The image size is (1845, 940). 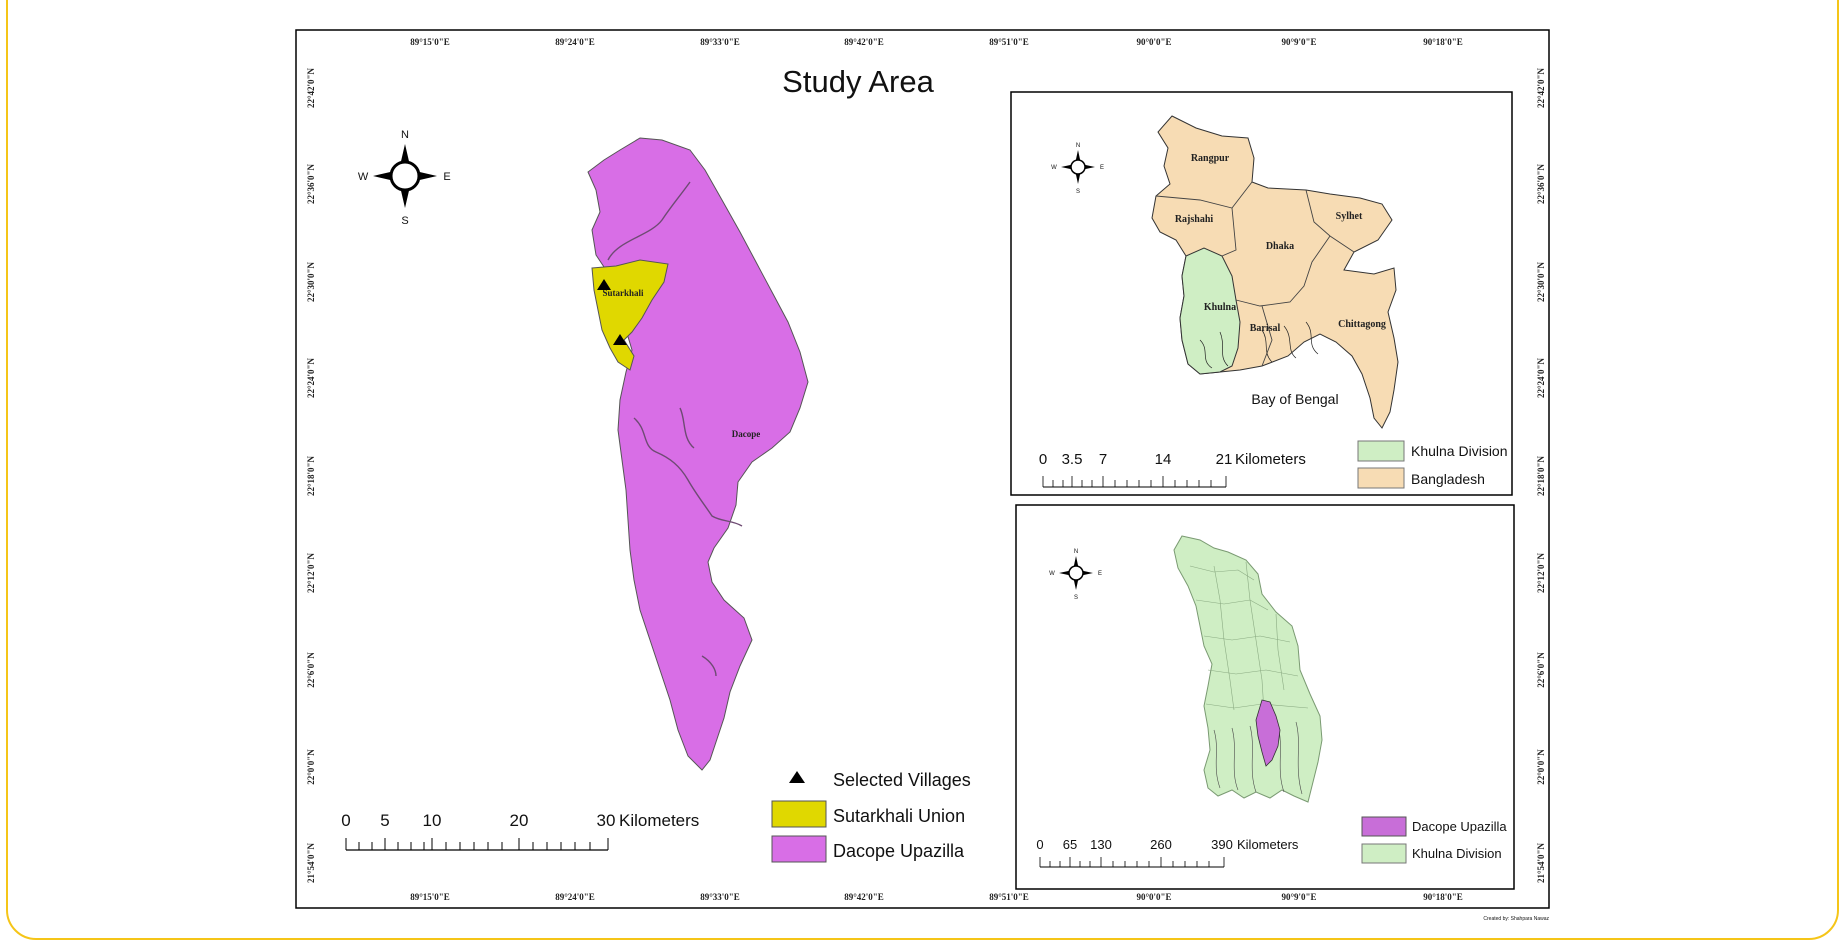 What do you see at coordinates (1294, 399) in the screenshot?
I see `sea-label: Bay of Bengal` at bounding box center [1294, 399].